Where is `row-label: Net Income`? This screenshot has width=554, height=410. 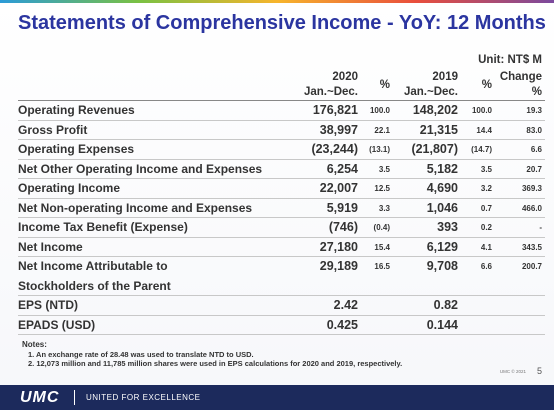 row-label: Net Income is located at coordinates (50, 246).